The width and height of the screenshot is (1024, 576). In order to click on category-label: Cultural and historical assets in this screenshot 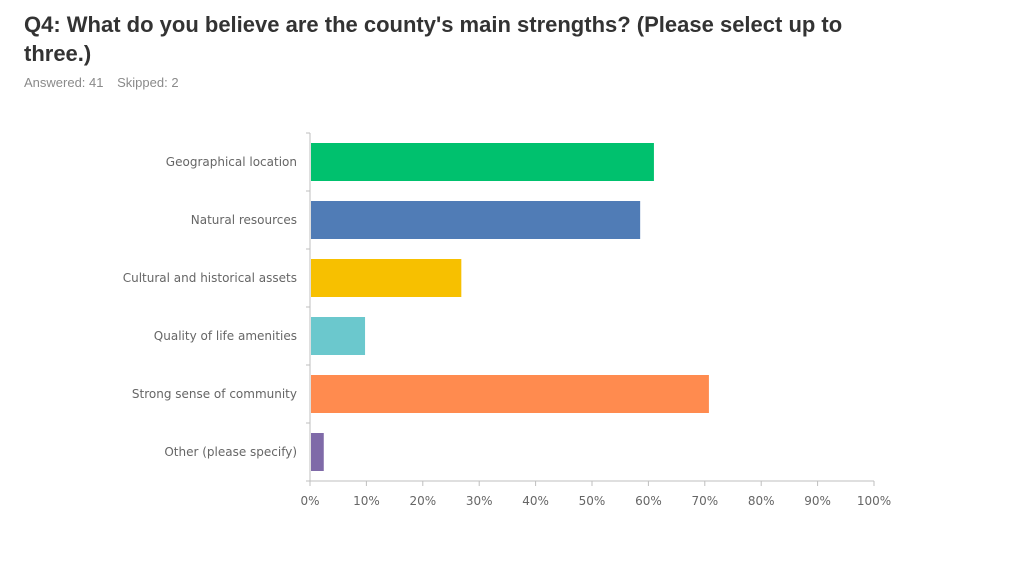, I will do `click(210, 278)`.